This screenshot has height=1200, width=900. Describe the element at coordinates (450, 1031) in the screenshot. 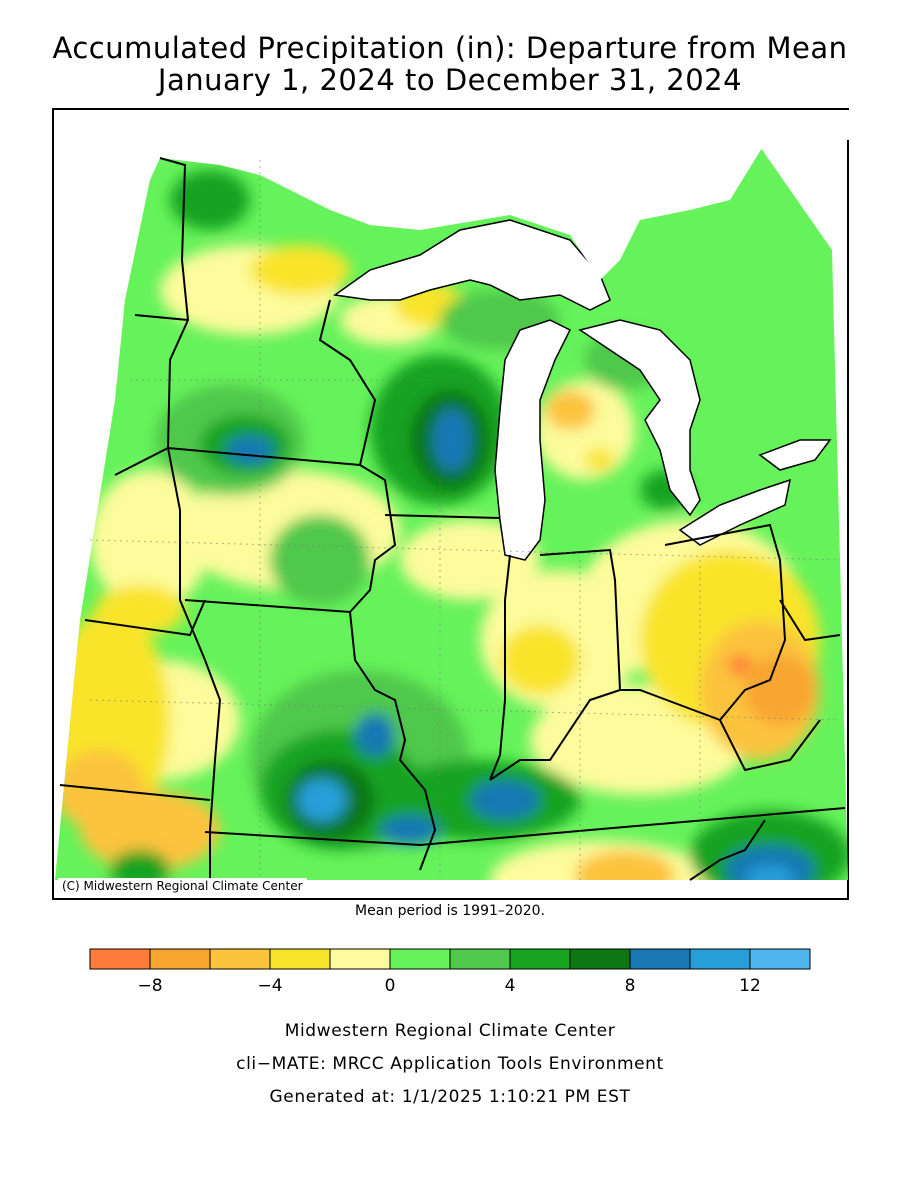

I see `footer-org: Midwestern Regional Climate Center` at that location.